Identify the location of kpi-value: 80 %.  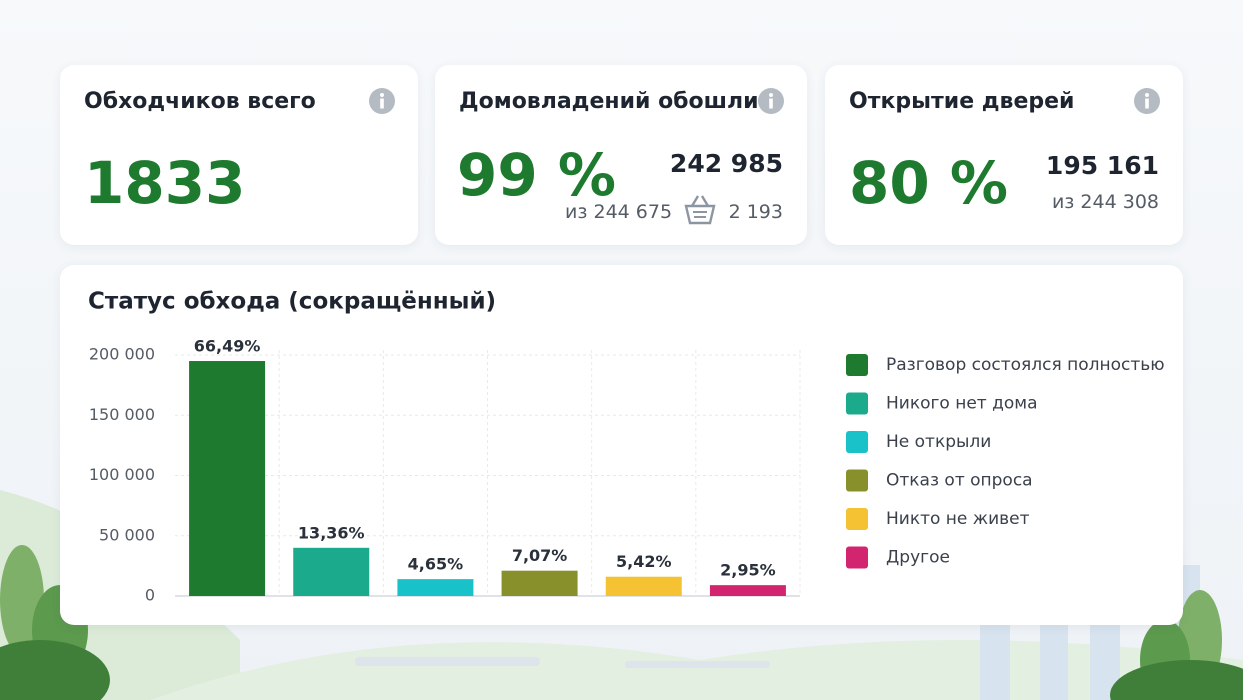
(929, 183).